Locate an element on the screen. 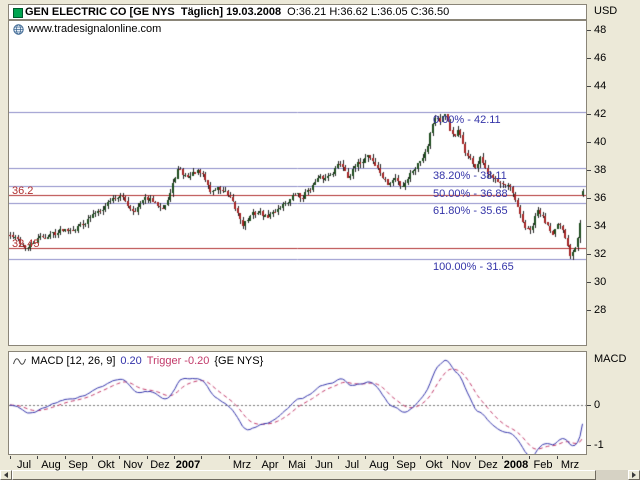 Image resolution: width=640 pixels, height=480 pixels. globe-icon is located at coordinates (18, 29).